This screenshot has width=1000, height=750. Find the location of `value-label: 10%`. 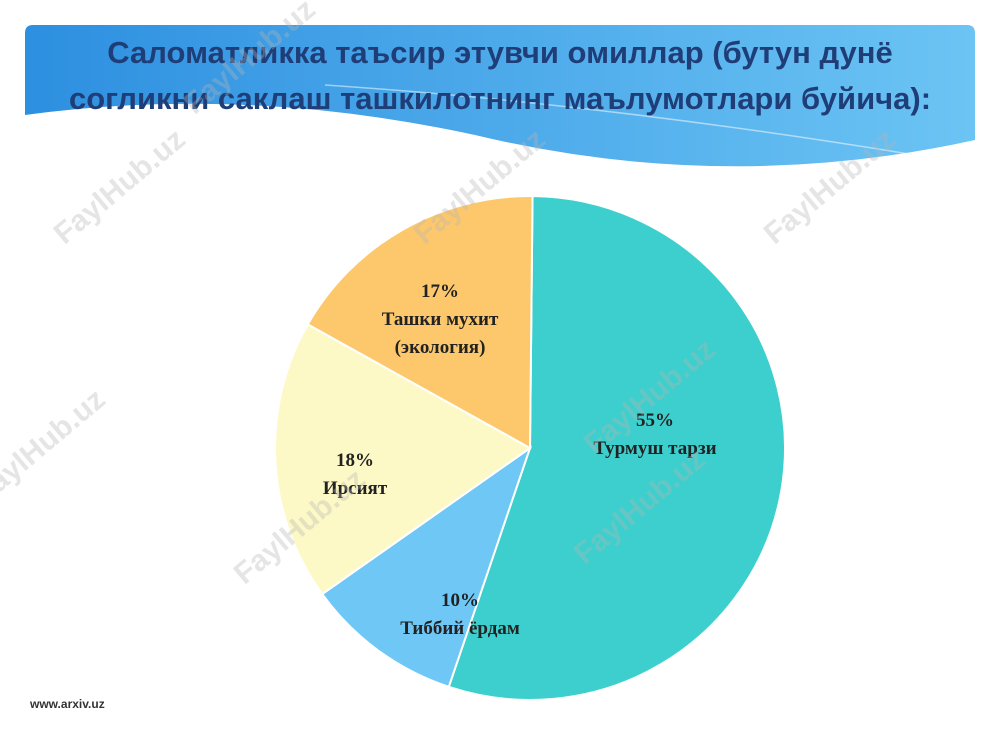

value-label: 10% is located at coordinates (460, 600).